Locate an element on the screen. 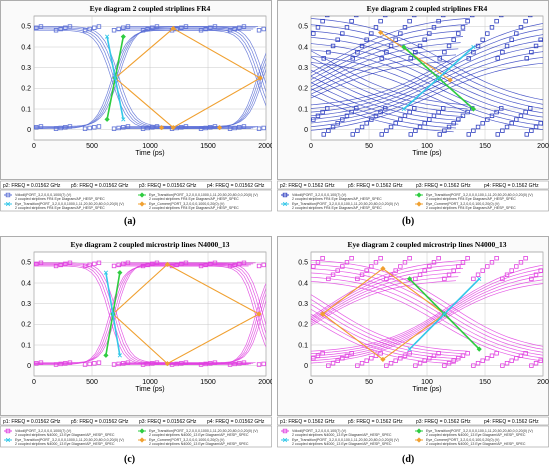 This screenshot has height=473, width=550. caption-b: (b) is located at coordinates (408, 221).